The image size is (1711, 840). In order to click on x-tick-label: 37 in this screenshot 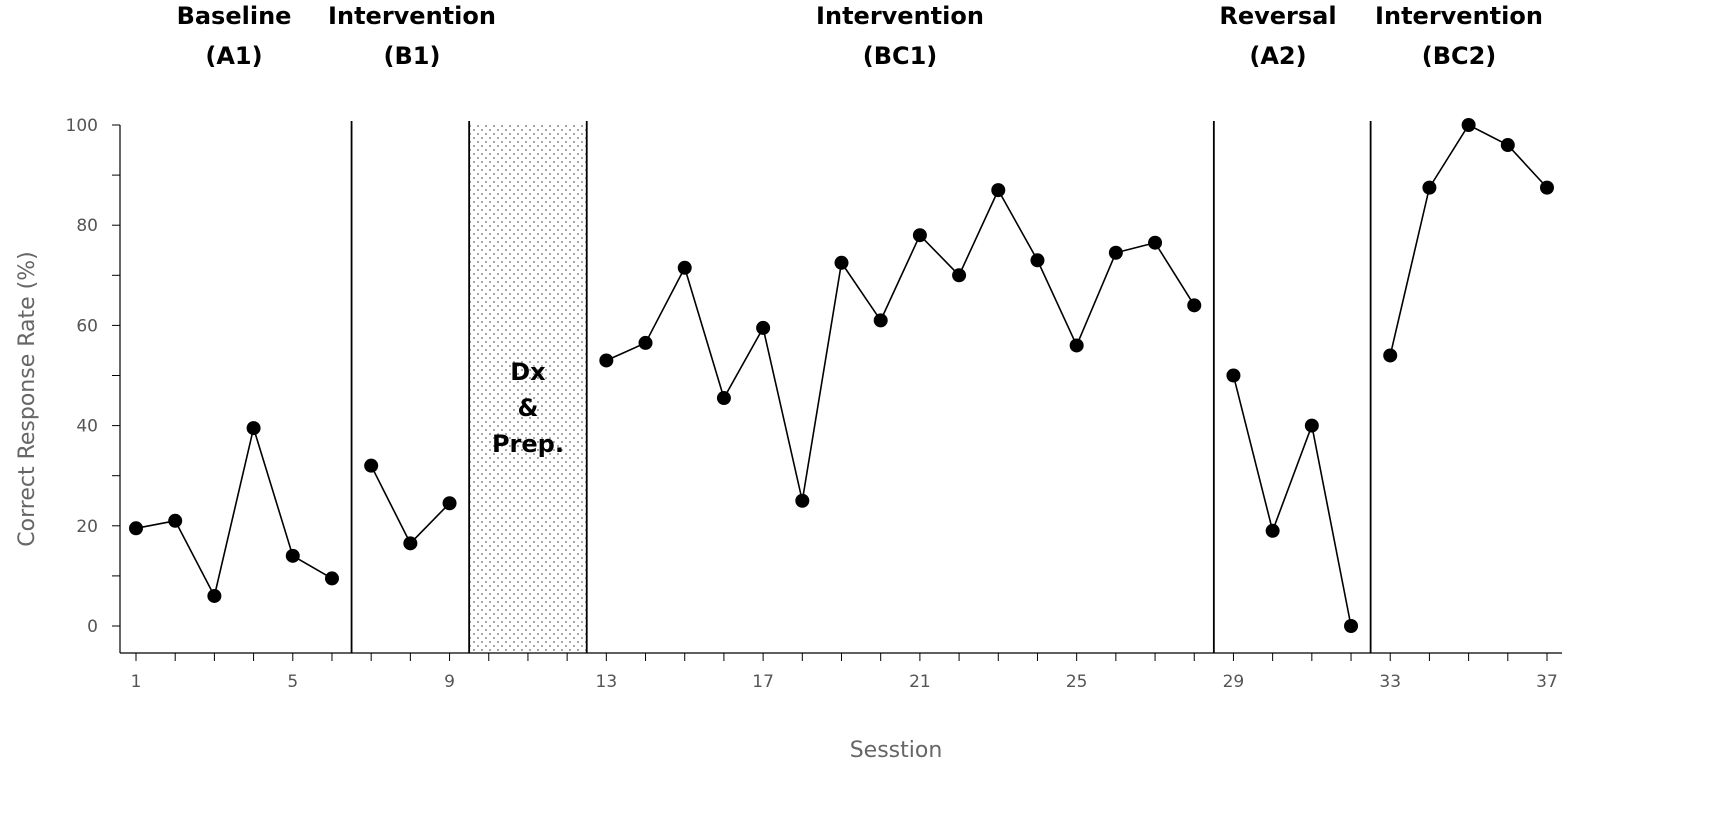, I will do `click(1547, 682)`.